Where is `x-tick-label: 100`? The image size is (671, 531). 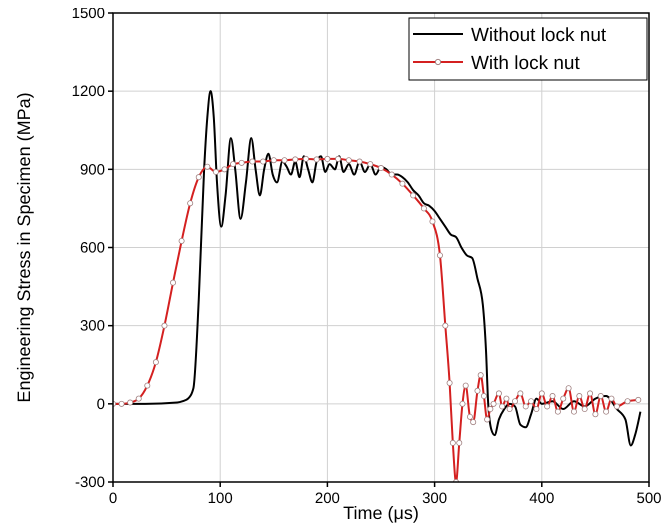 x-tick-label: 100 is located at coordinates (220, 498).